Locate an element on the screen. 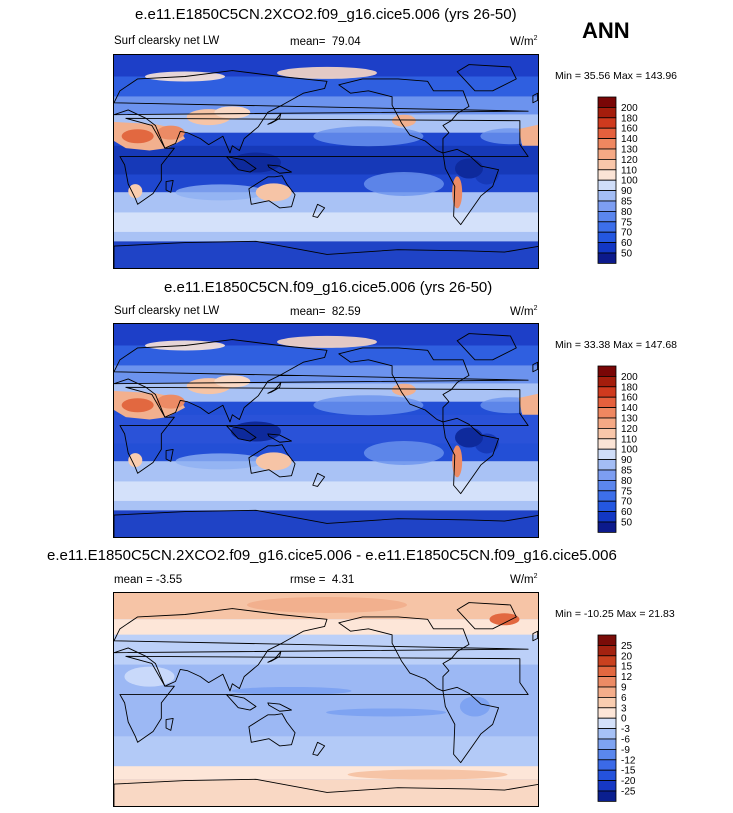 This screenshot has height=813, width=733. colorbar-tick-label: 200 is located at coordinates (629, 377).